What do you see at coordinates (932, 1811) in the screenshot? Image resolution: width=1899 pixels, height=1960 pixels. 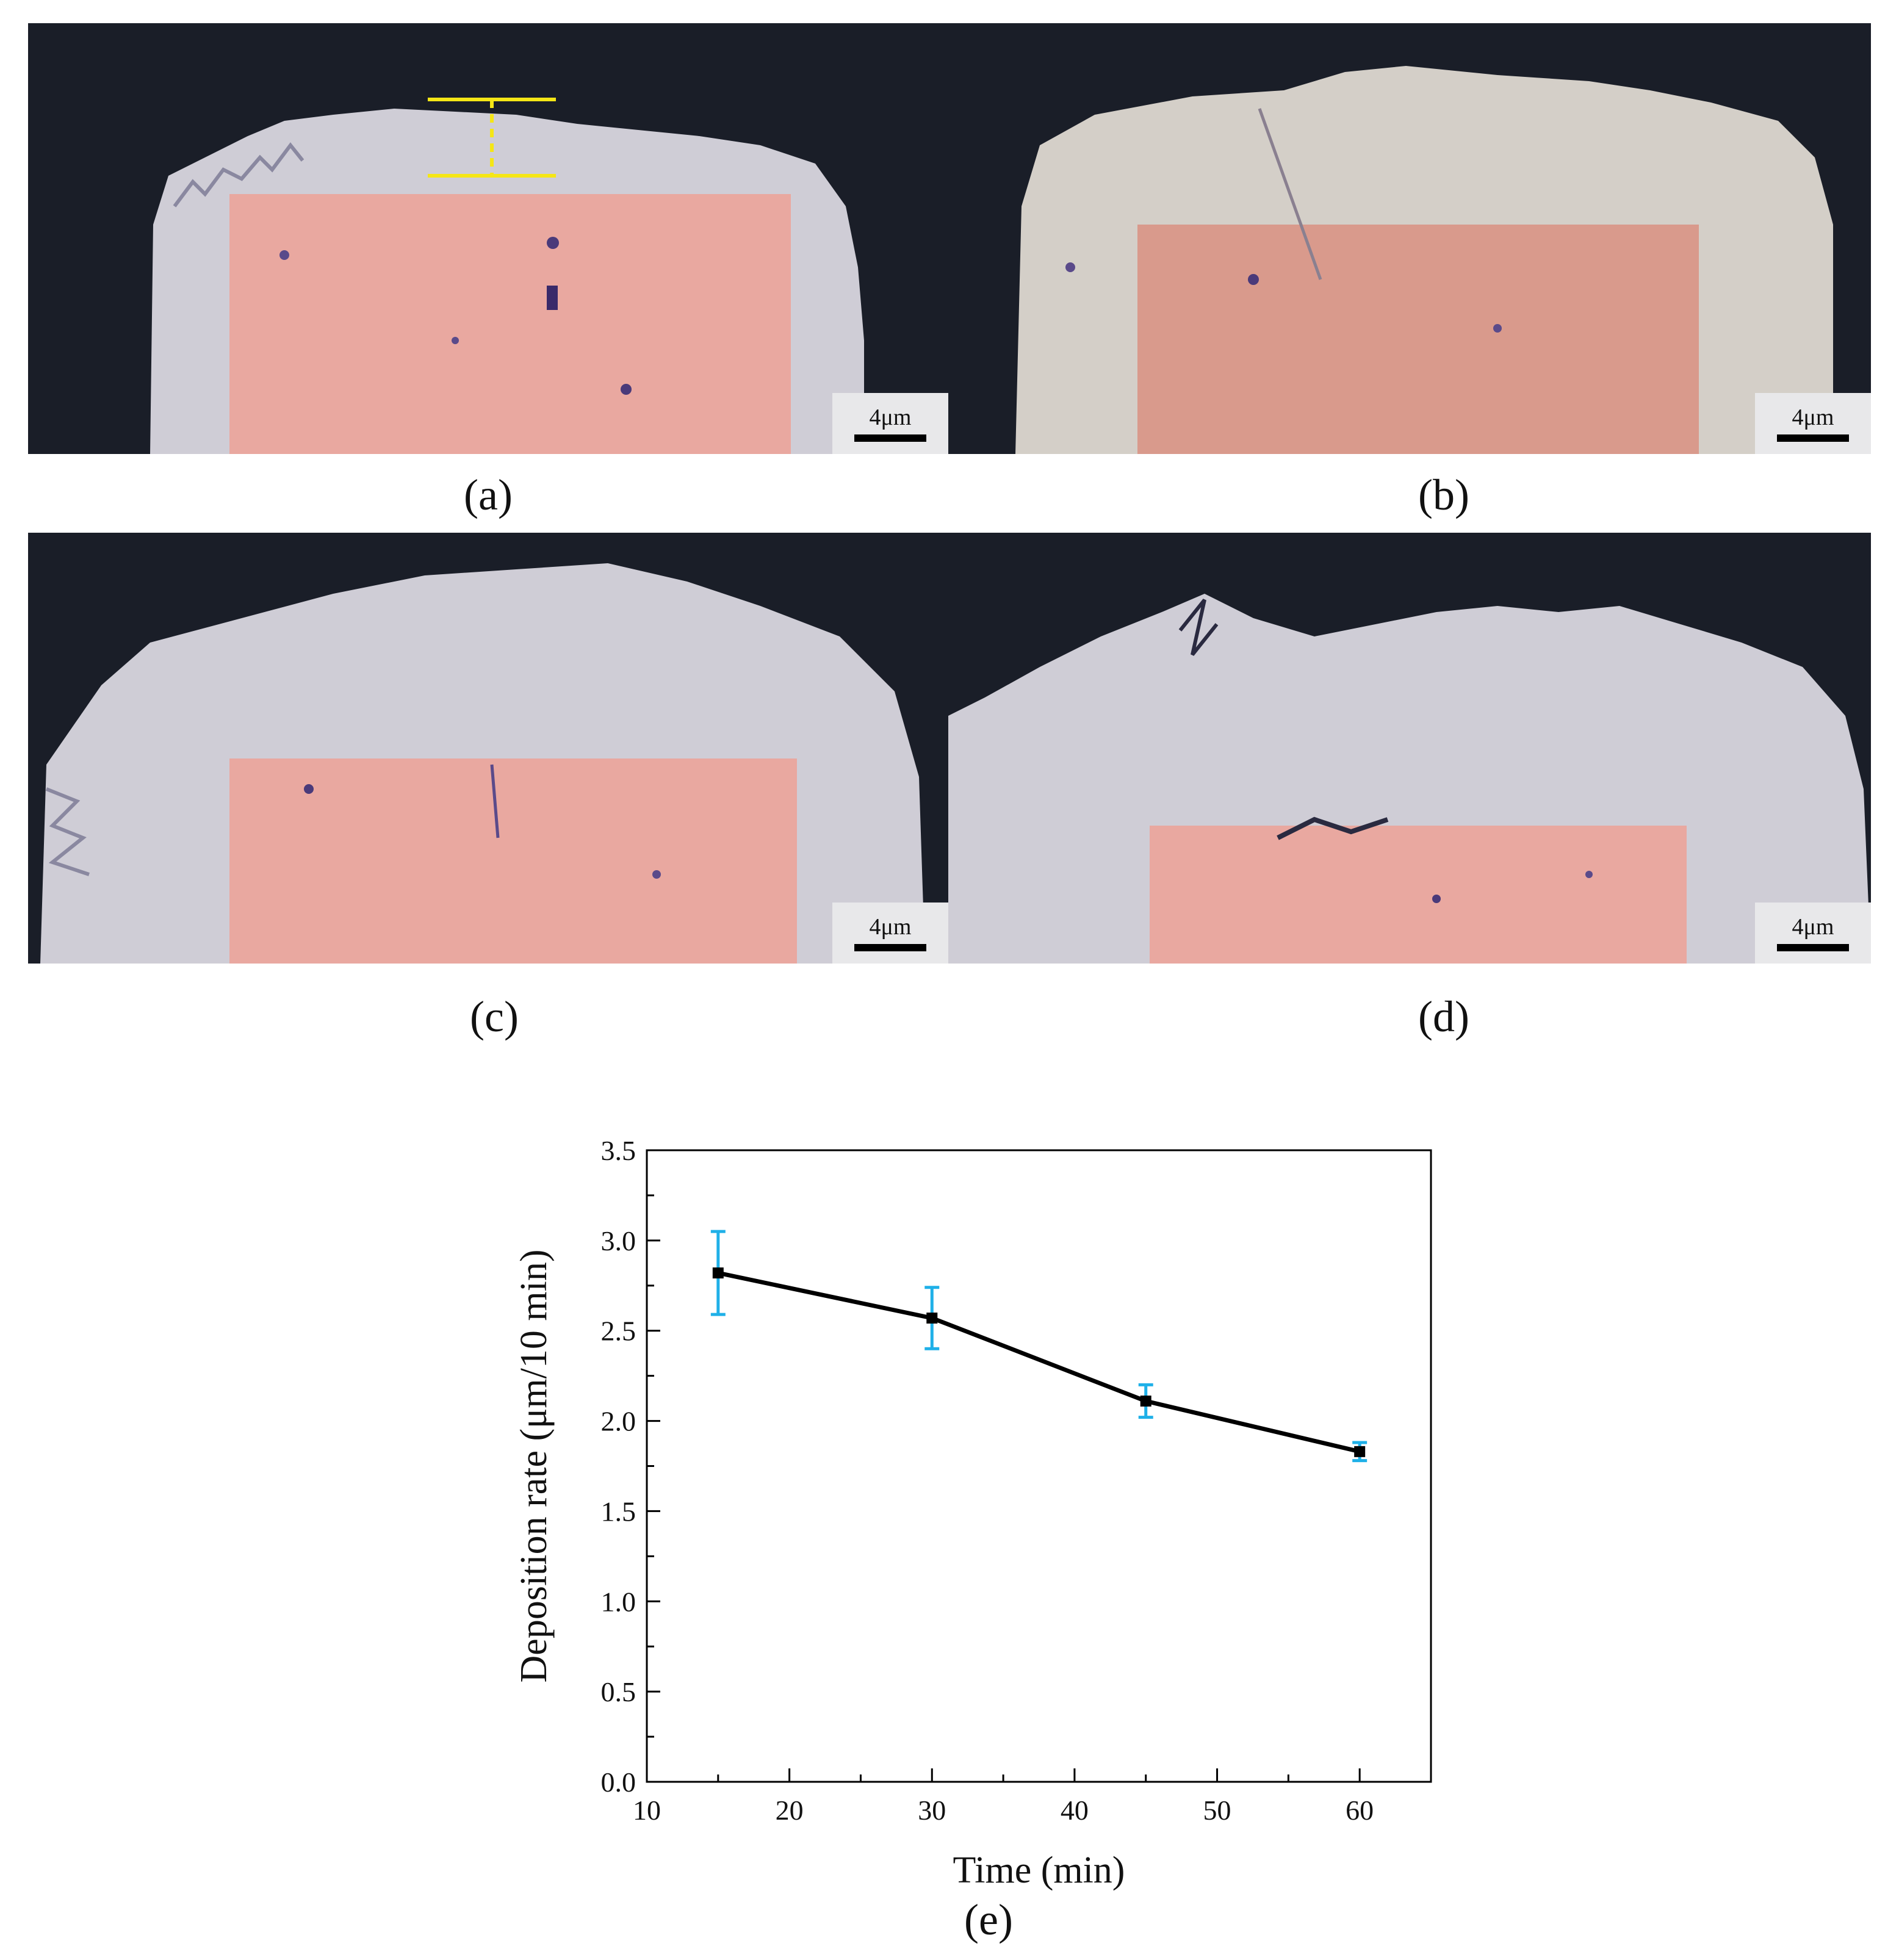 I see `x-tick-label: 30` at bounding box center [932, 1811].